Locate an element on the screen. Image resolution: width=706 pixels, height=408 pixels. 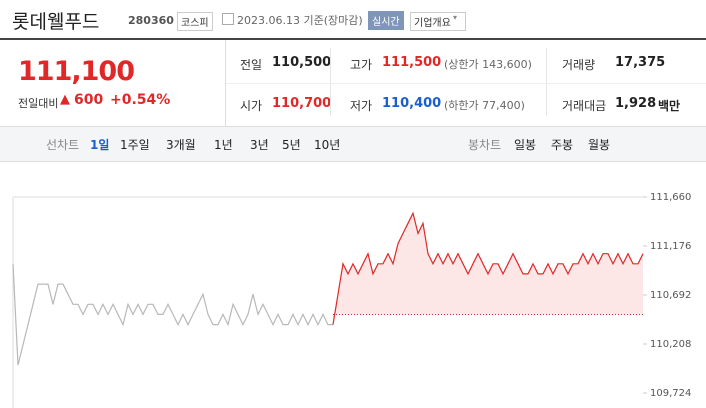
cell-note: (하한가 77,400) is located at coordinates (484, 105).